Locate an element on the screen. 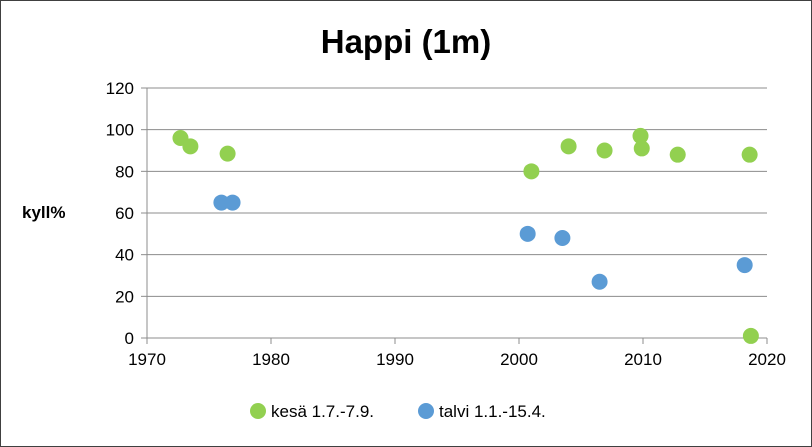  legend-label-series-2: talvi 1.1.-15.4. is located at coordinates (492, 411).